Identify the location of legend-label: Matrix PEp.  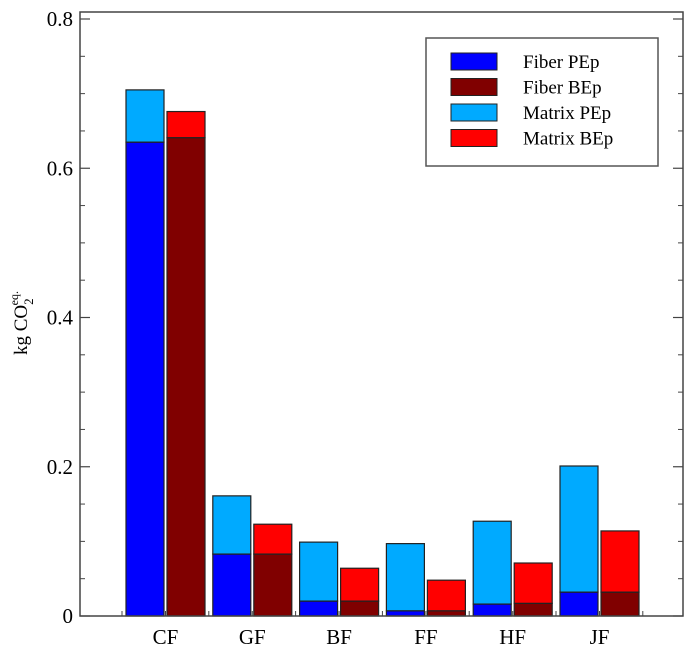
(567, 113).